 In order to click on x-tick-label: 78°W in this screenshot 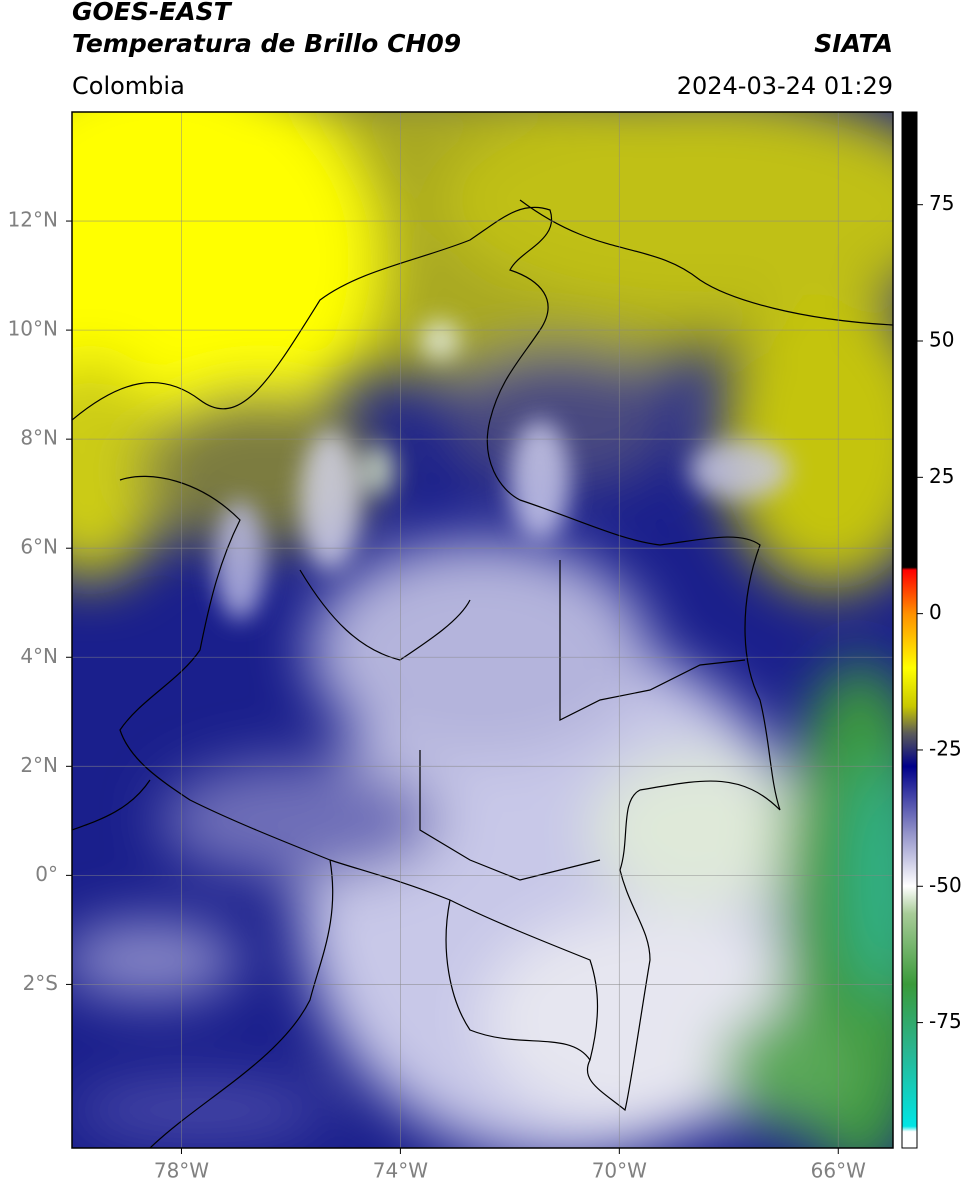, I will do `click(181, 1171)`.